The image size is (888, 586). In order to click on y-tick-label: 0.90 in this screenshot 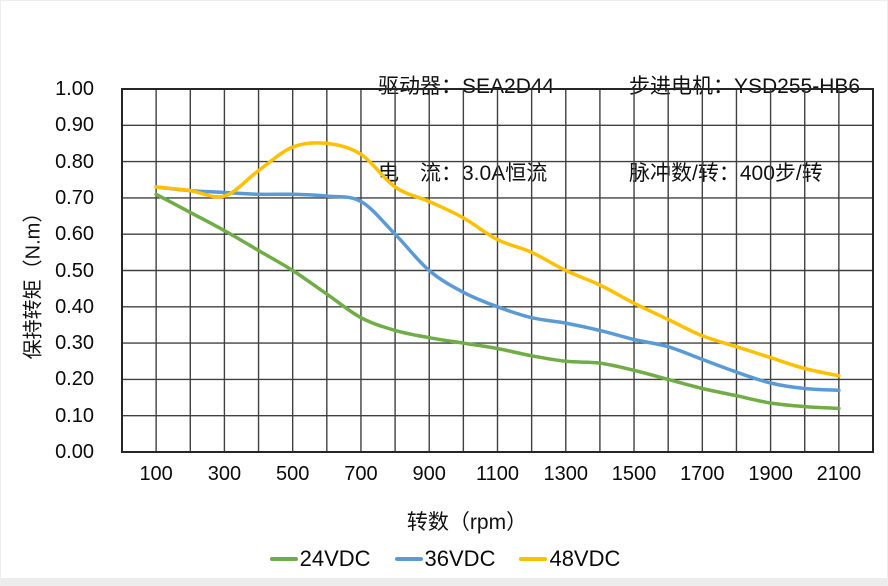, I will do `click(74, 125)`.